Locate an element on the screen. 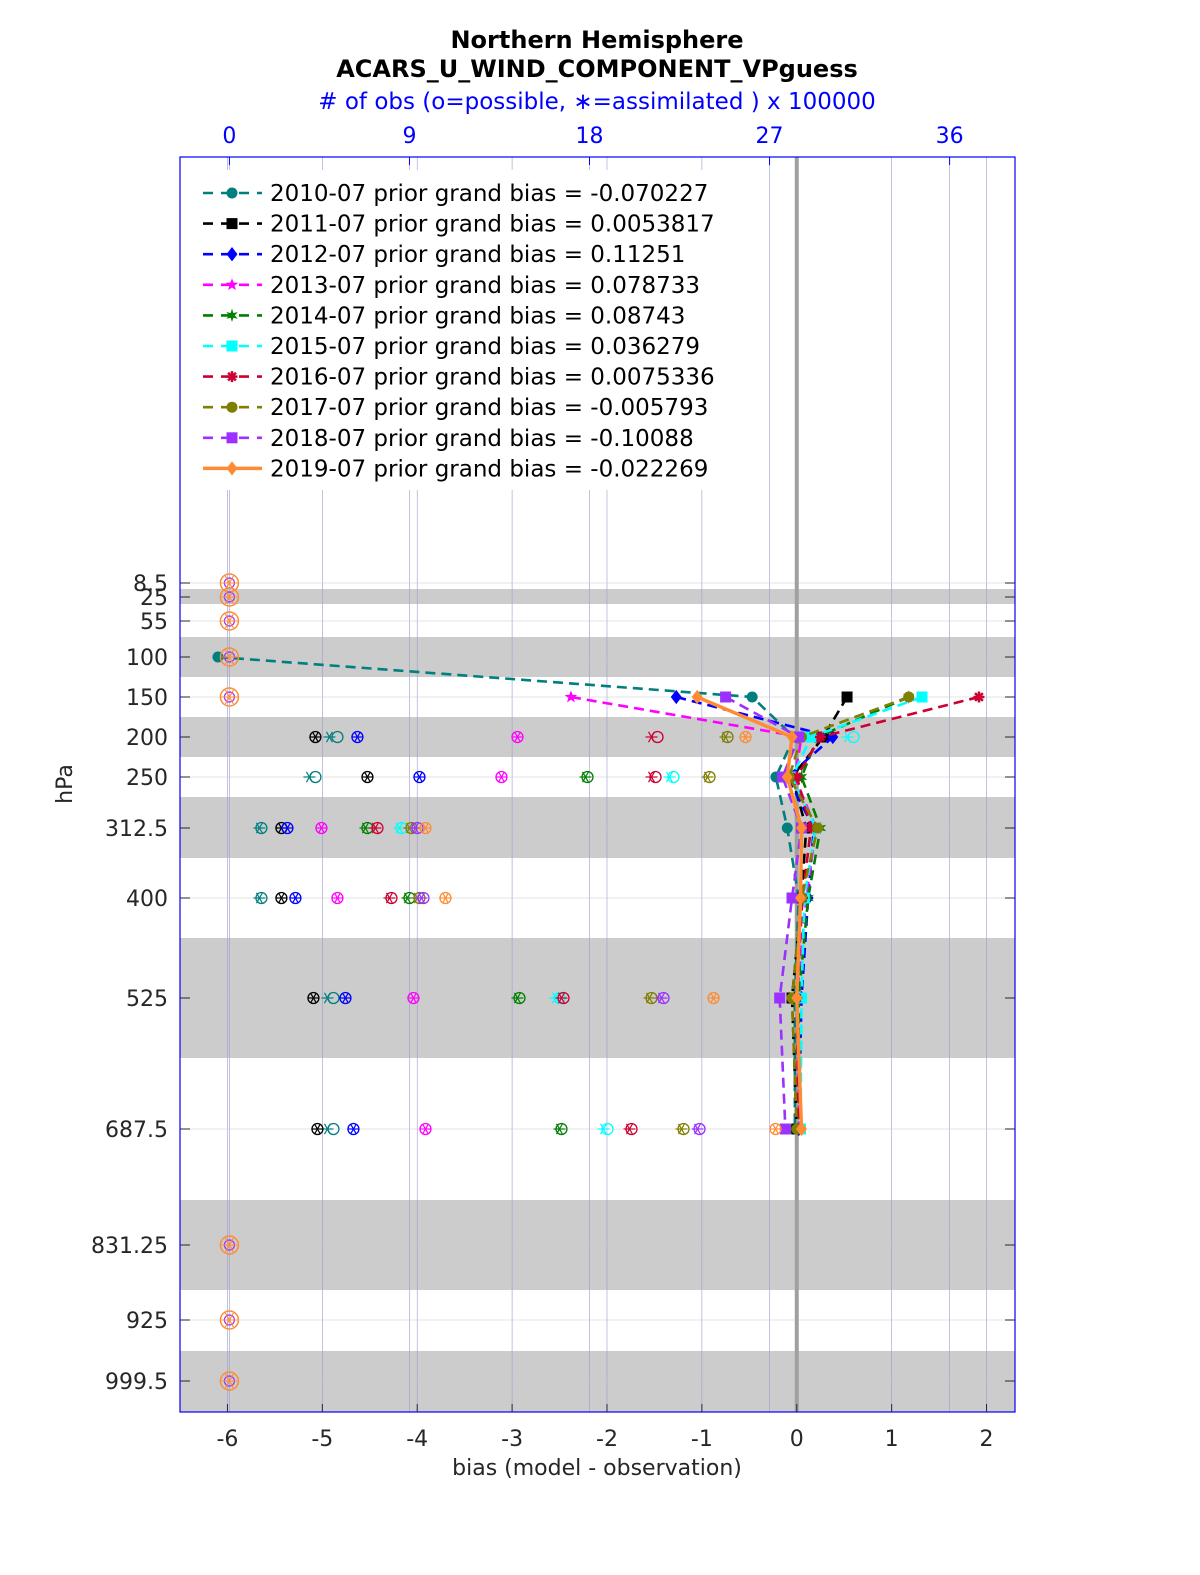  legend-entry: 2013-07 prior grand bias = 0.078733 is located at coordinates (451, 286).